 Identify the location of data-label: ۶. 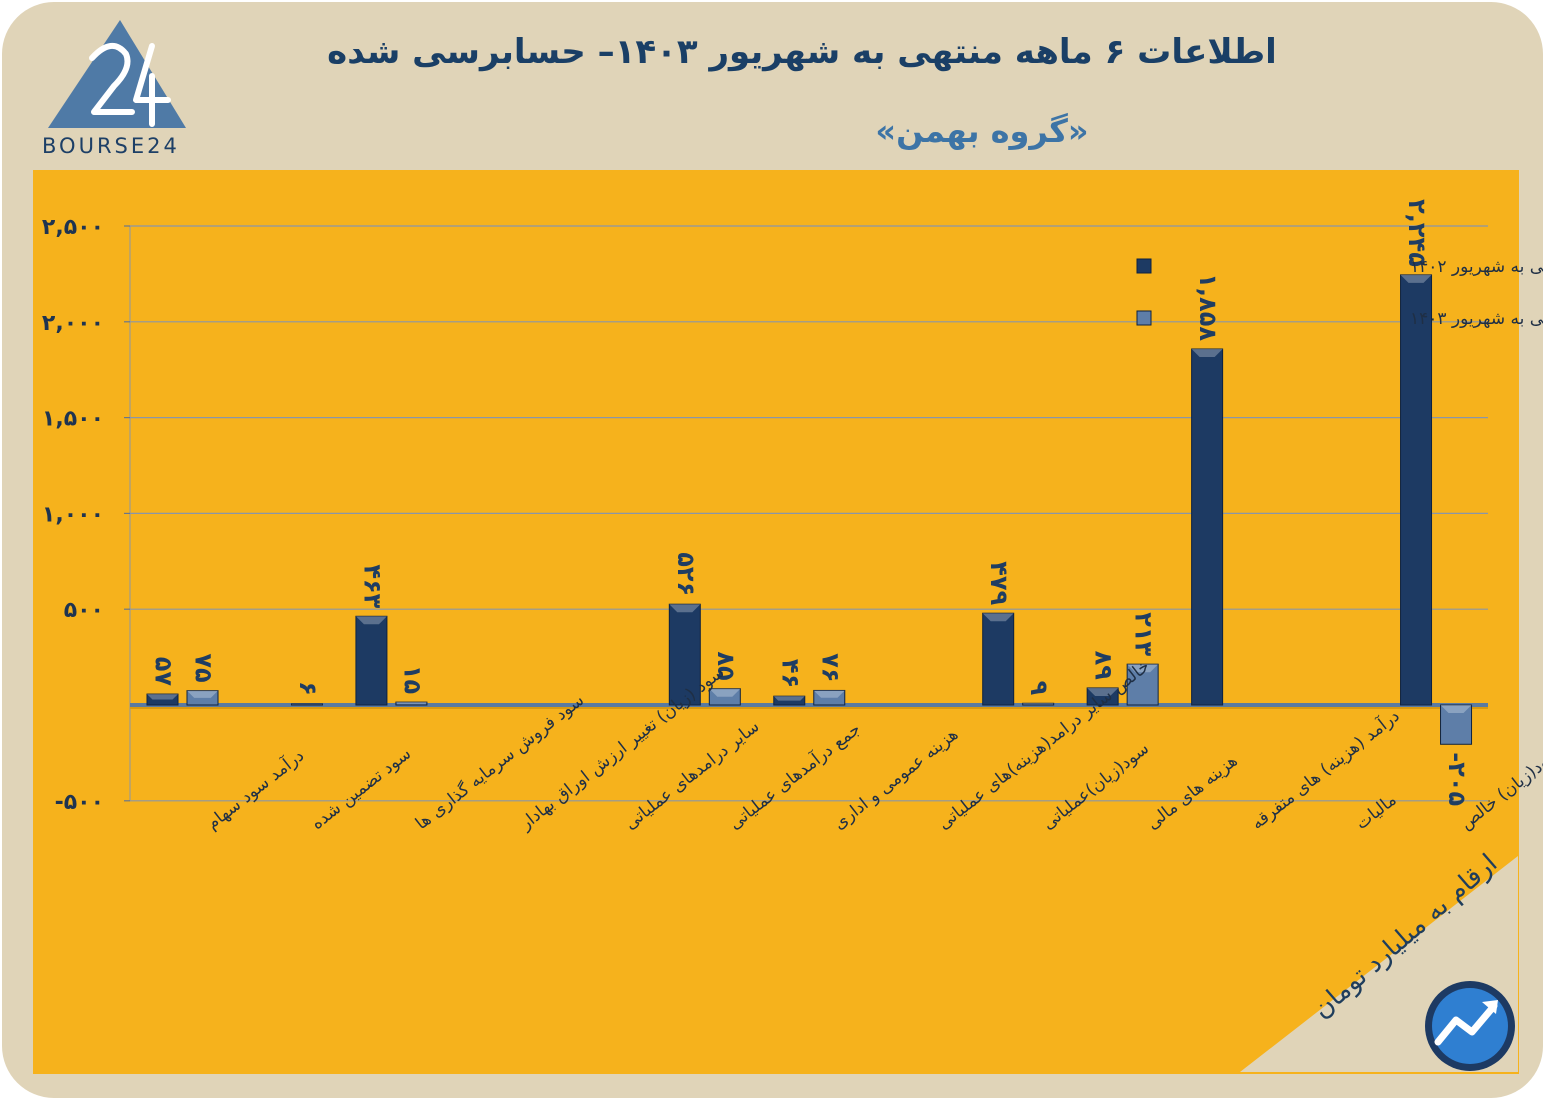
(308, 688).